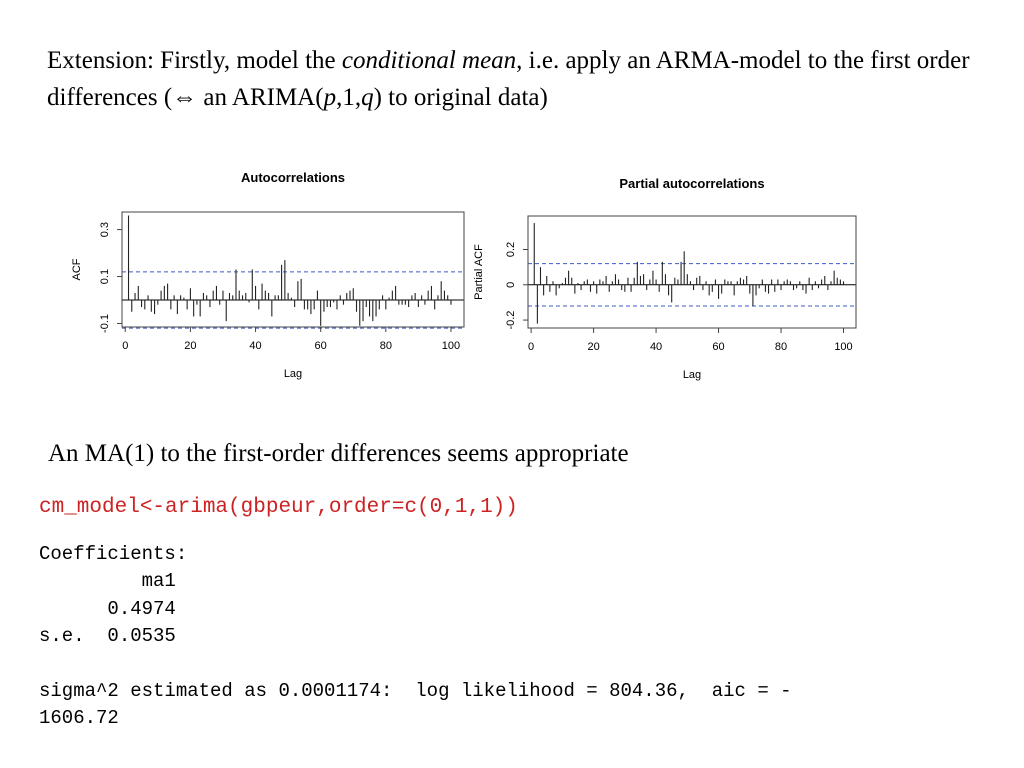 This screenshot has width=1024, height=768. Describe the element at coordinates (185, 97) in the screenshot. I see `equivalence-symbol: ⇔` at that location.